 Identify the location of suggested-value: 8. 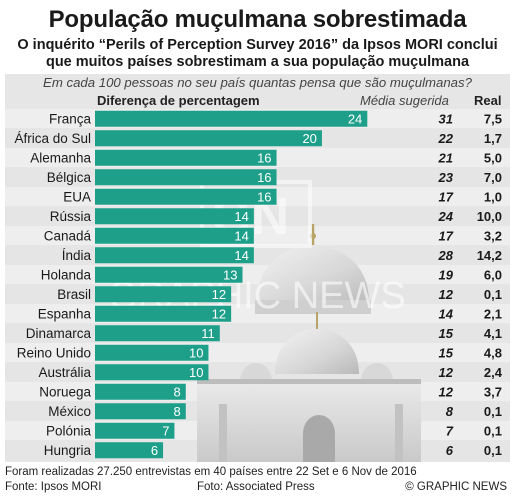
(450, 411).